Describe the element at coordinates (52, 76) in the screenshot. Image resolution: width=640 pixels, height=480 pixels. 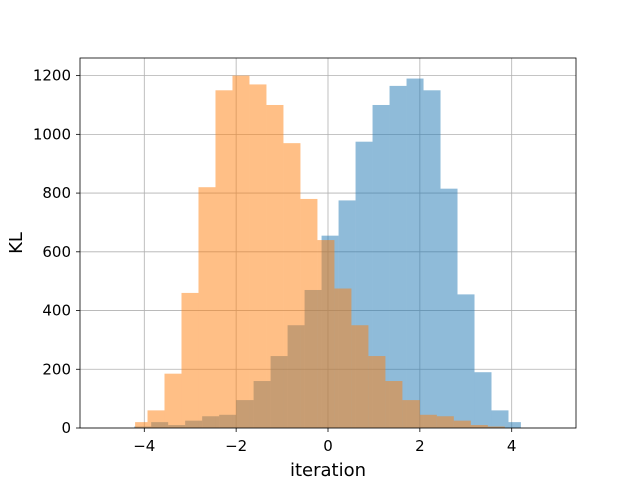
I see `y-tick-label: 1200` at that location.